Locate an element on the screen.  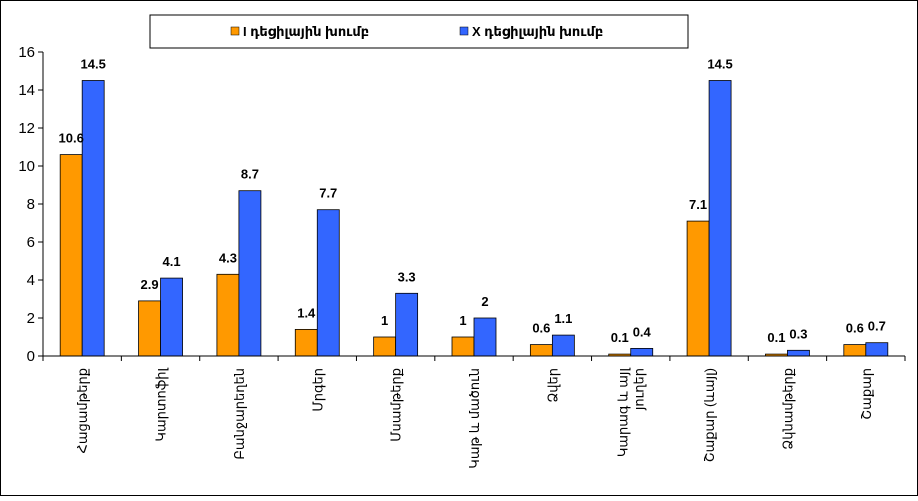
data-label-series-2: 0.3 is located at coordinates (798, 333).